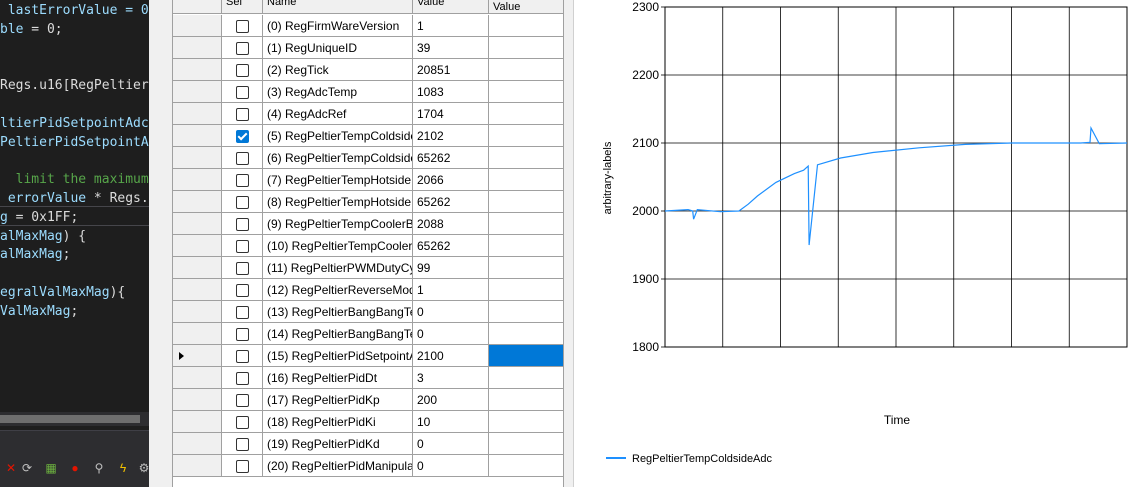 Image resolution: width=1146 pixels, height=492 pixels. Describe the element at coordinates (451, 202) in the screenshot. I see `register-value: 65262` at that location.